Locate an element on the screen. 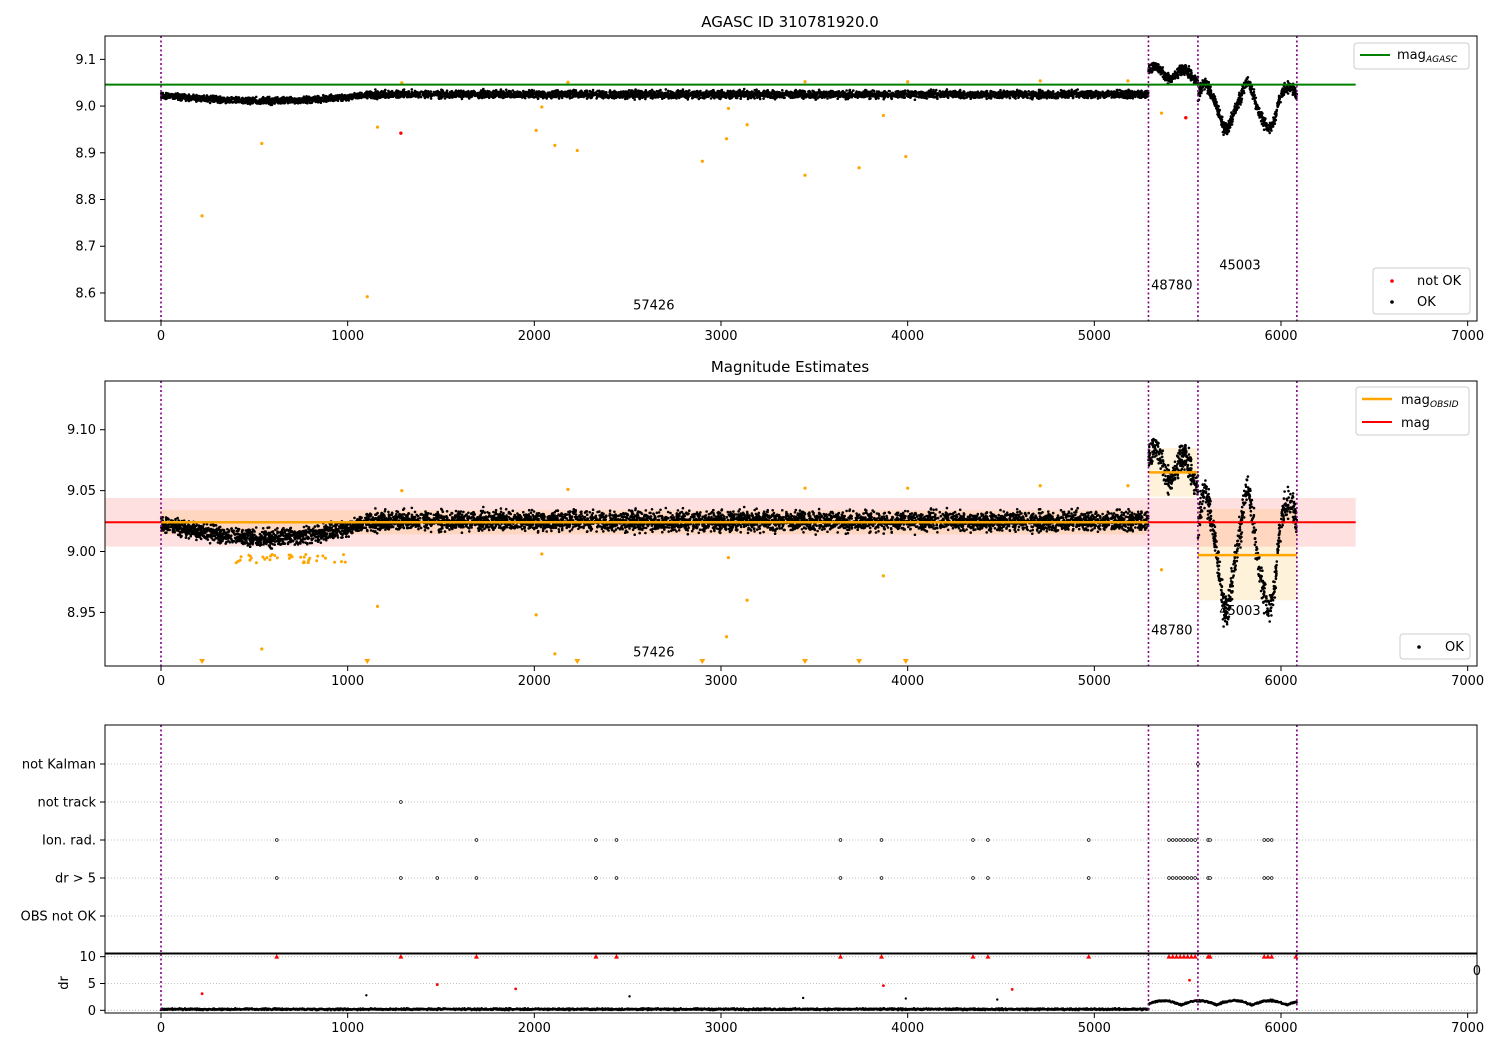 The height and width of the screenshot is (1050, 1500). agasc-title: AGASC ID 310781920.0 is located at coordinates (790, 22).